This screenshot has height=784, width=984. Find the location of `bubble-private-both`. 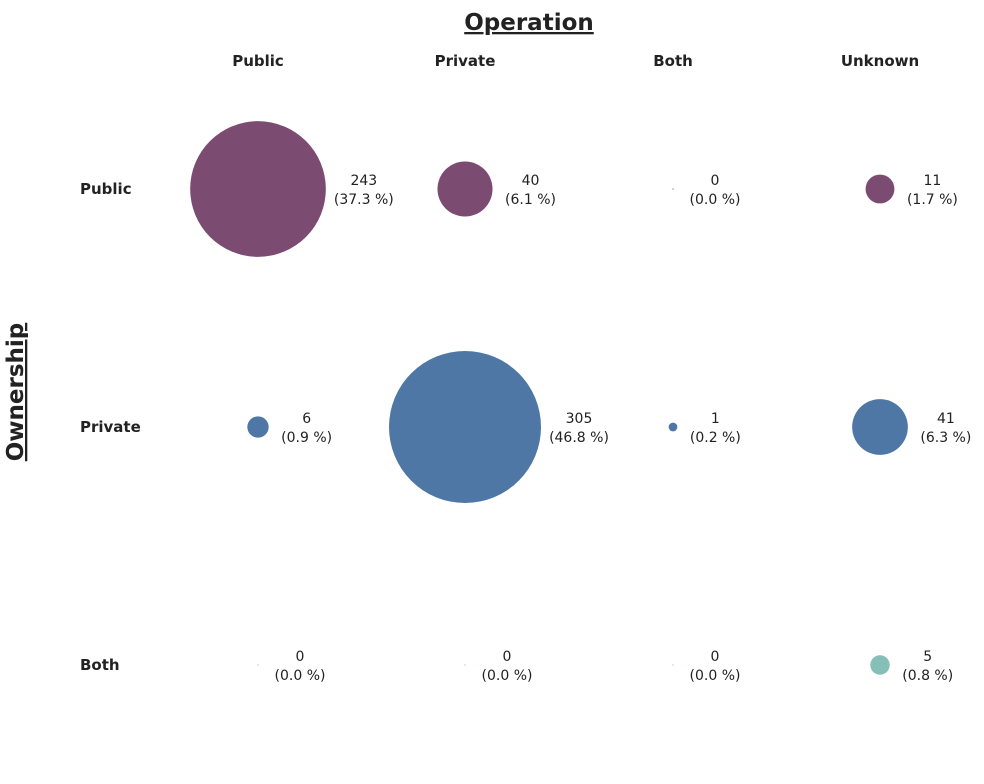

bubble-private-both is located at coordinates (673, 427).